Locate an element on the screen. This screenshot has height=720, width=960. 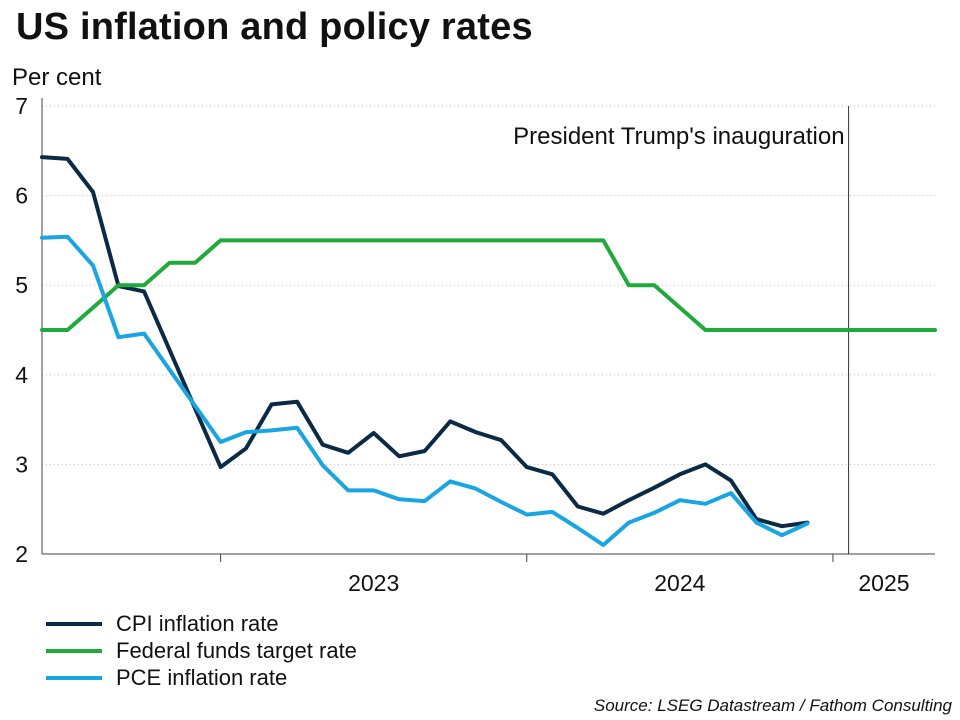
y-tick-label-4: 4 is located at coordinates (21, 375).